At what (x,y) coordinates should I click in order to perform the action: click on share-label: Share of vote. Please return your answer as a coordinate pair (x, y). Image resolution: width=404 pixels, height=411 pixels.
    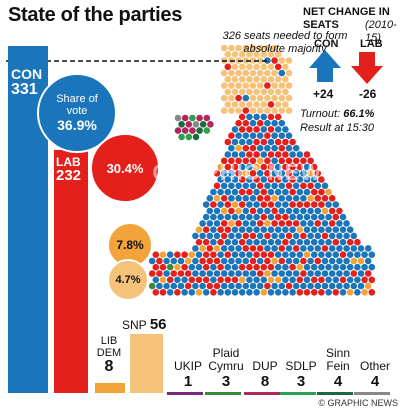
    Looking at the image, I should click on (77, 105).